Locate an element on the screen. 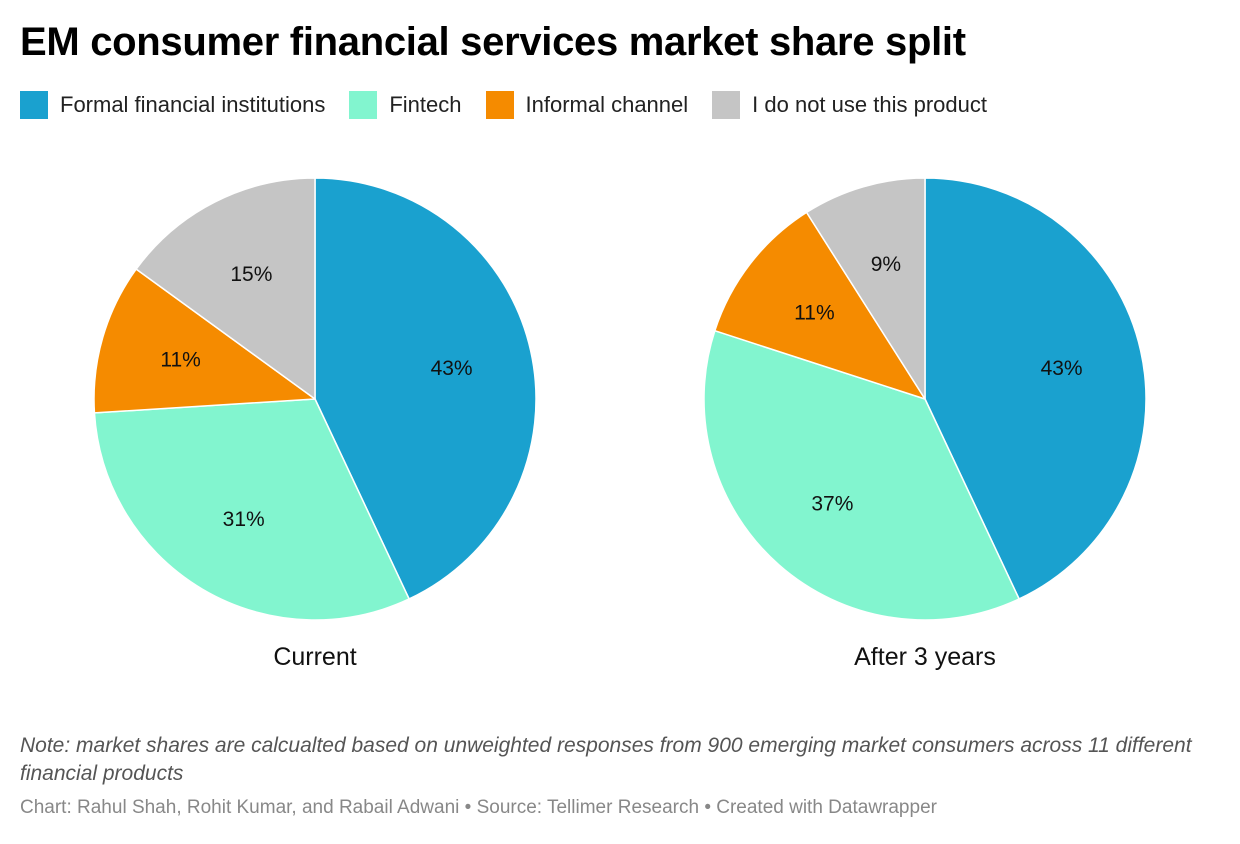 This screenshot has height=844, width=1240. data-label-after-3-years-no-use: 9% is located at coordinates (886, 264).